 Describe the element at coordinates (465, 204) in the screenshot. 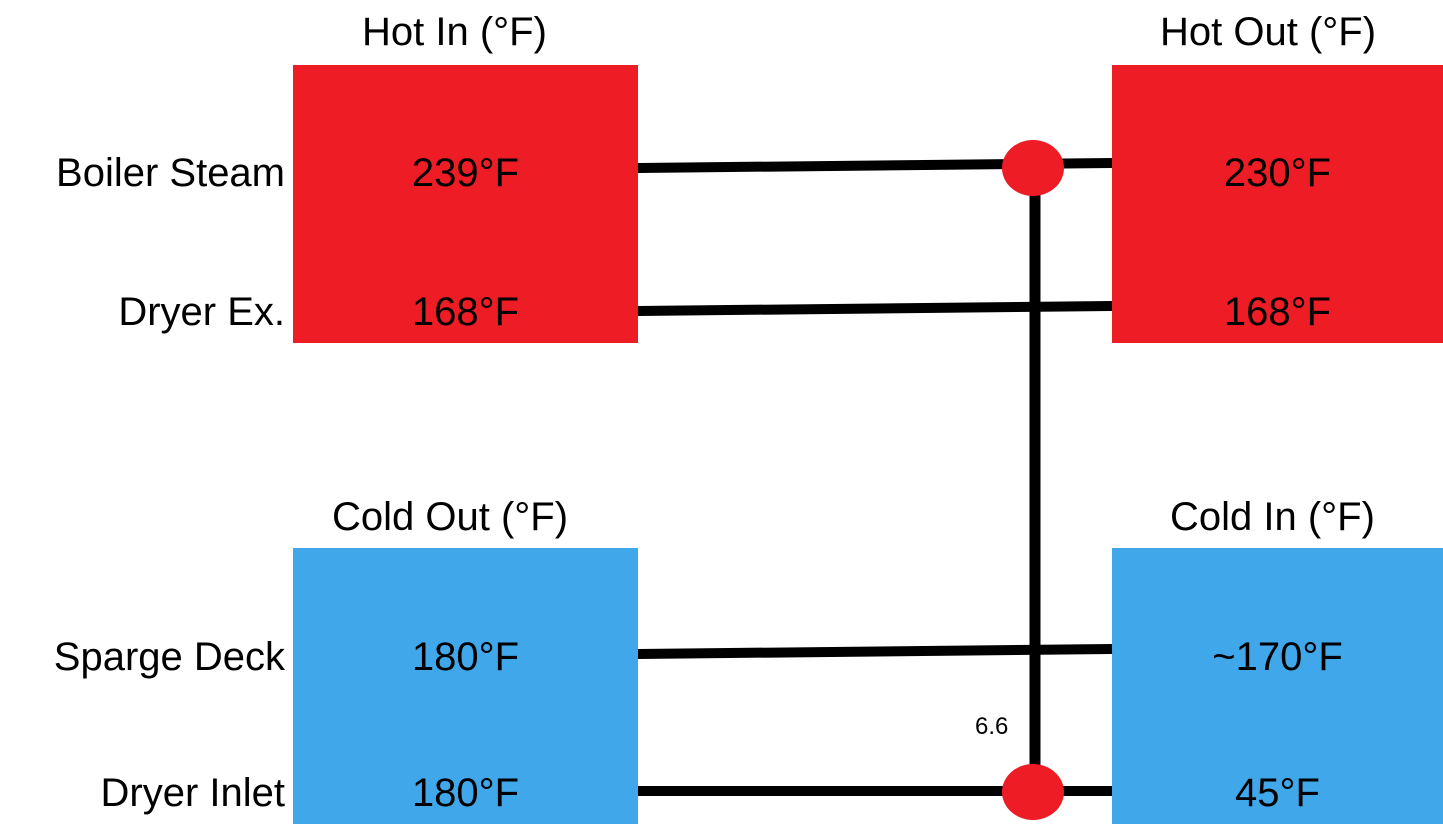

I see `hot-in-box` at that location.